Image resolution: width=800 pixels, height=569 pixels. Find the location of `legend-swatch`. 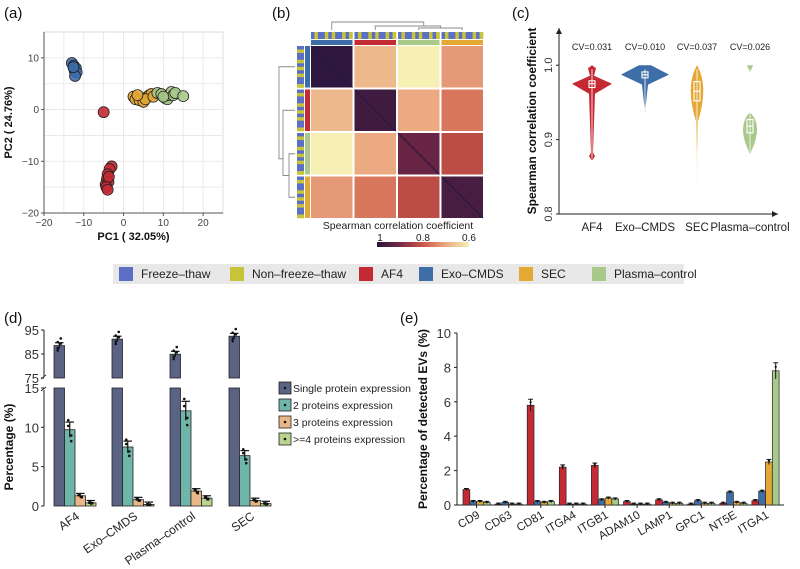

legend-swatch is located at coordinates (366, 274).